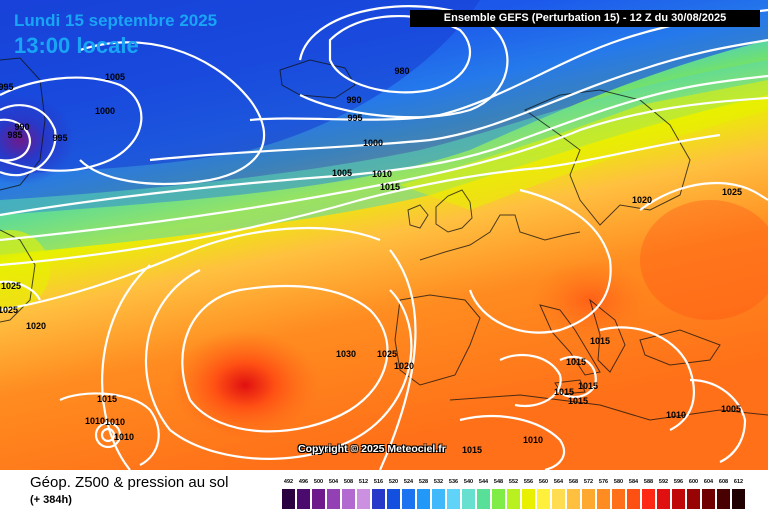 Image resolution: width=768 pixels, height=512 pixels. What do you see at coordinates (704, 260) in the screenshot?
I see `warm-core-east` at bounding box center [704, 260].